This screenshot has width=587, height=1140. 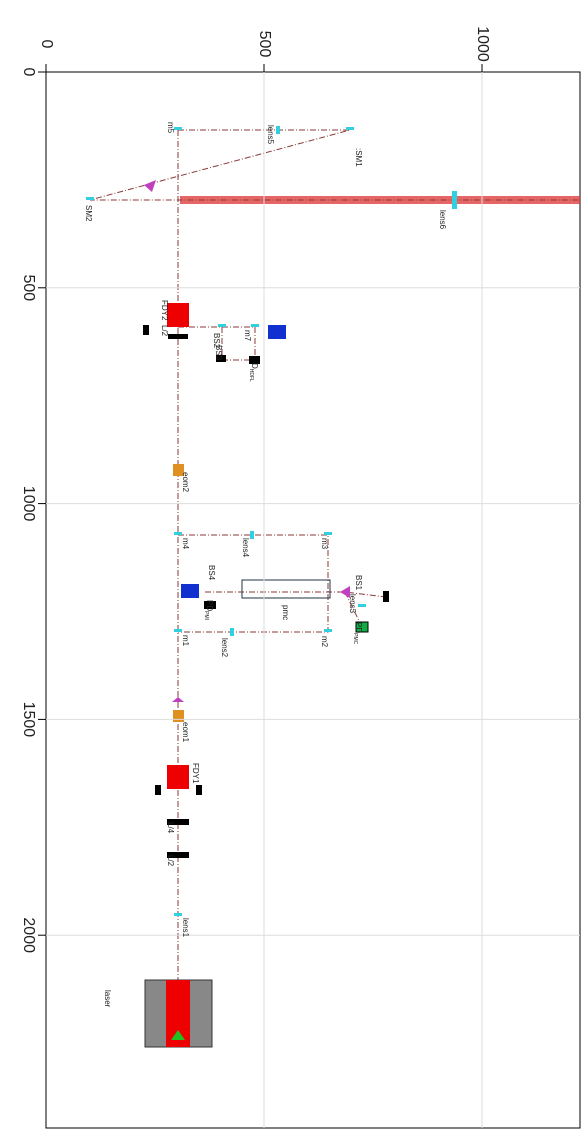 What do you see at coordinates (358, 157) in the screenshot?
I see `component-label: :SM1` at bounding box center [358, 157].